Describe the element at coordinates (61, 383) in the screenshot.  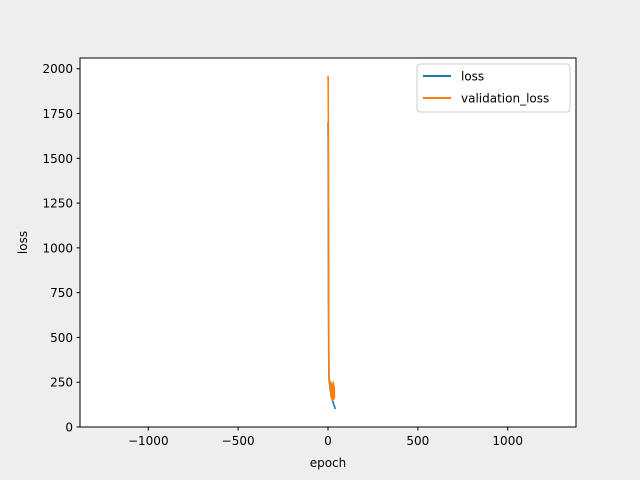
I see `y-tick-label: 250` at that location.